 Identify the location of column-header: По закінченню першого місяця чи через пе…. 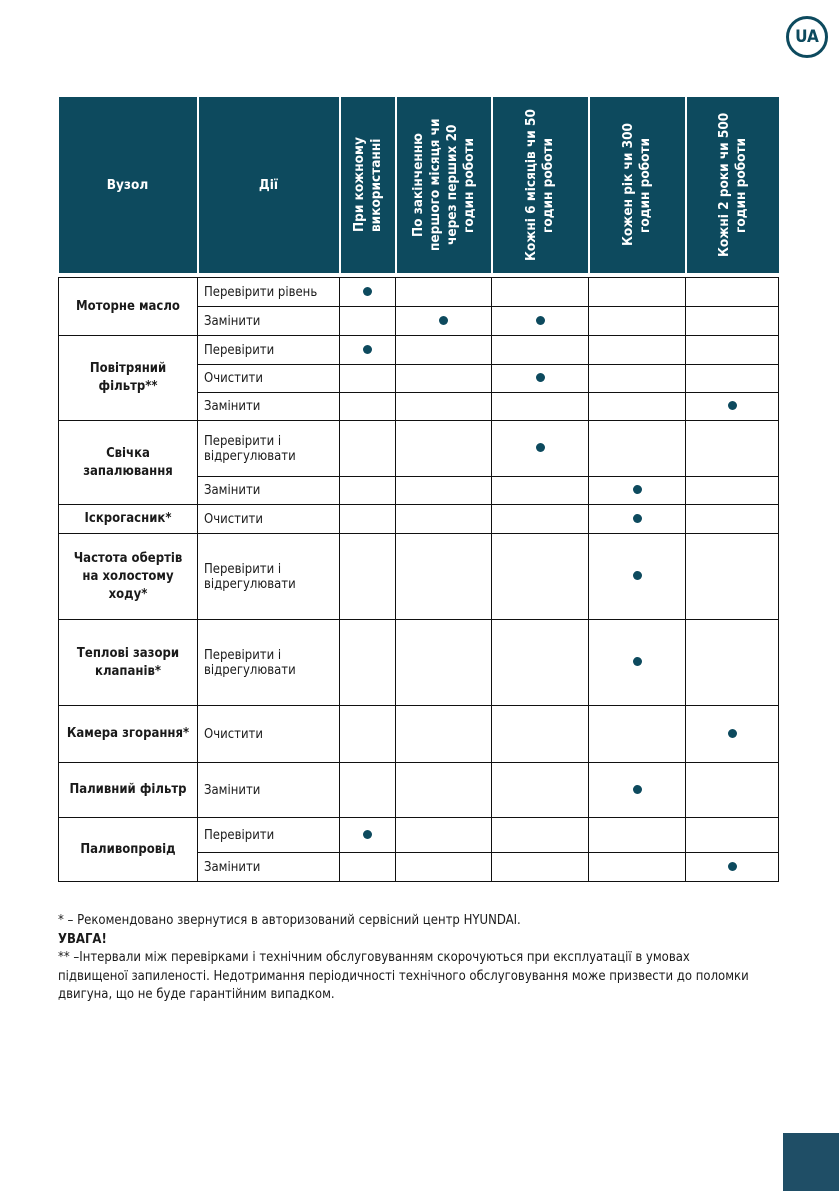
(443, 185).